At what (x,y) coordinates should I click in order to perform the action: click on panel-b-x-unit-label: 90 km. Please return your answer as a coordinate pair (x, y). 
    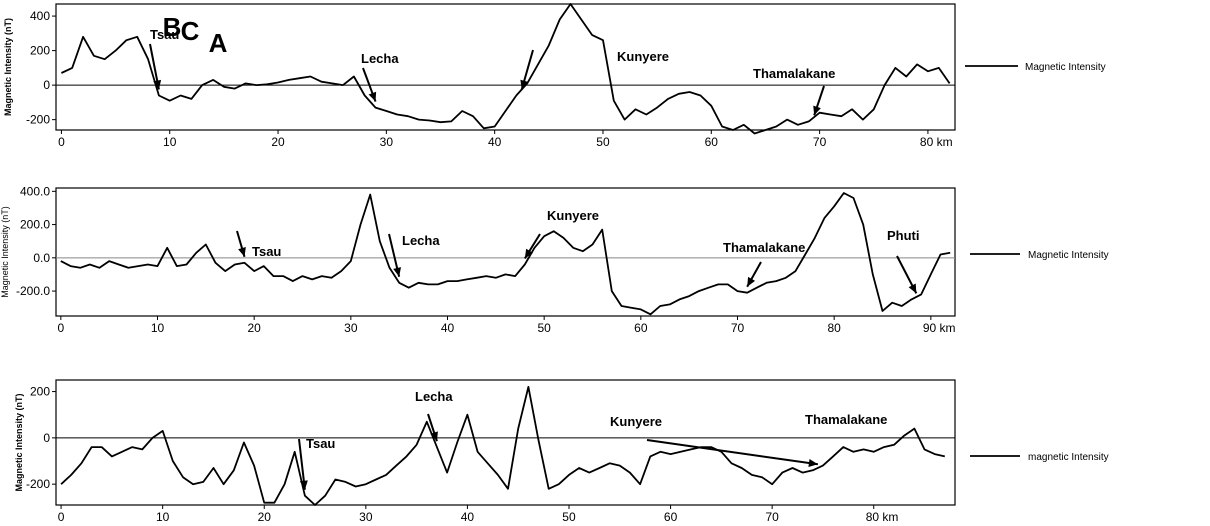
    Looking at the image, I should click on (939, 328).